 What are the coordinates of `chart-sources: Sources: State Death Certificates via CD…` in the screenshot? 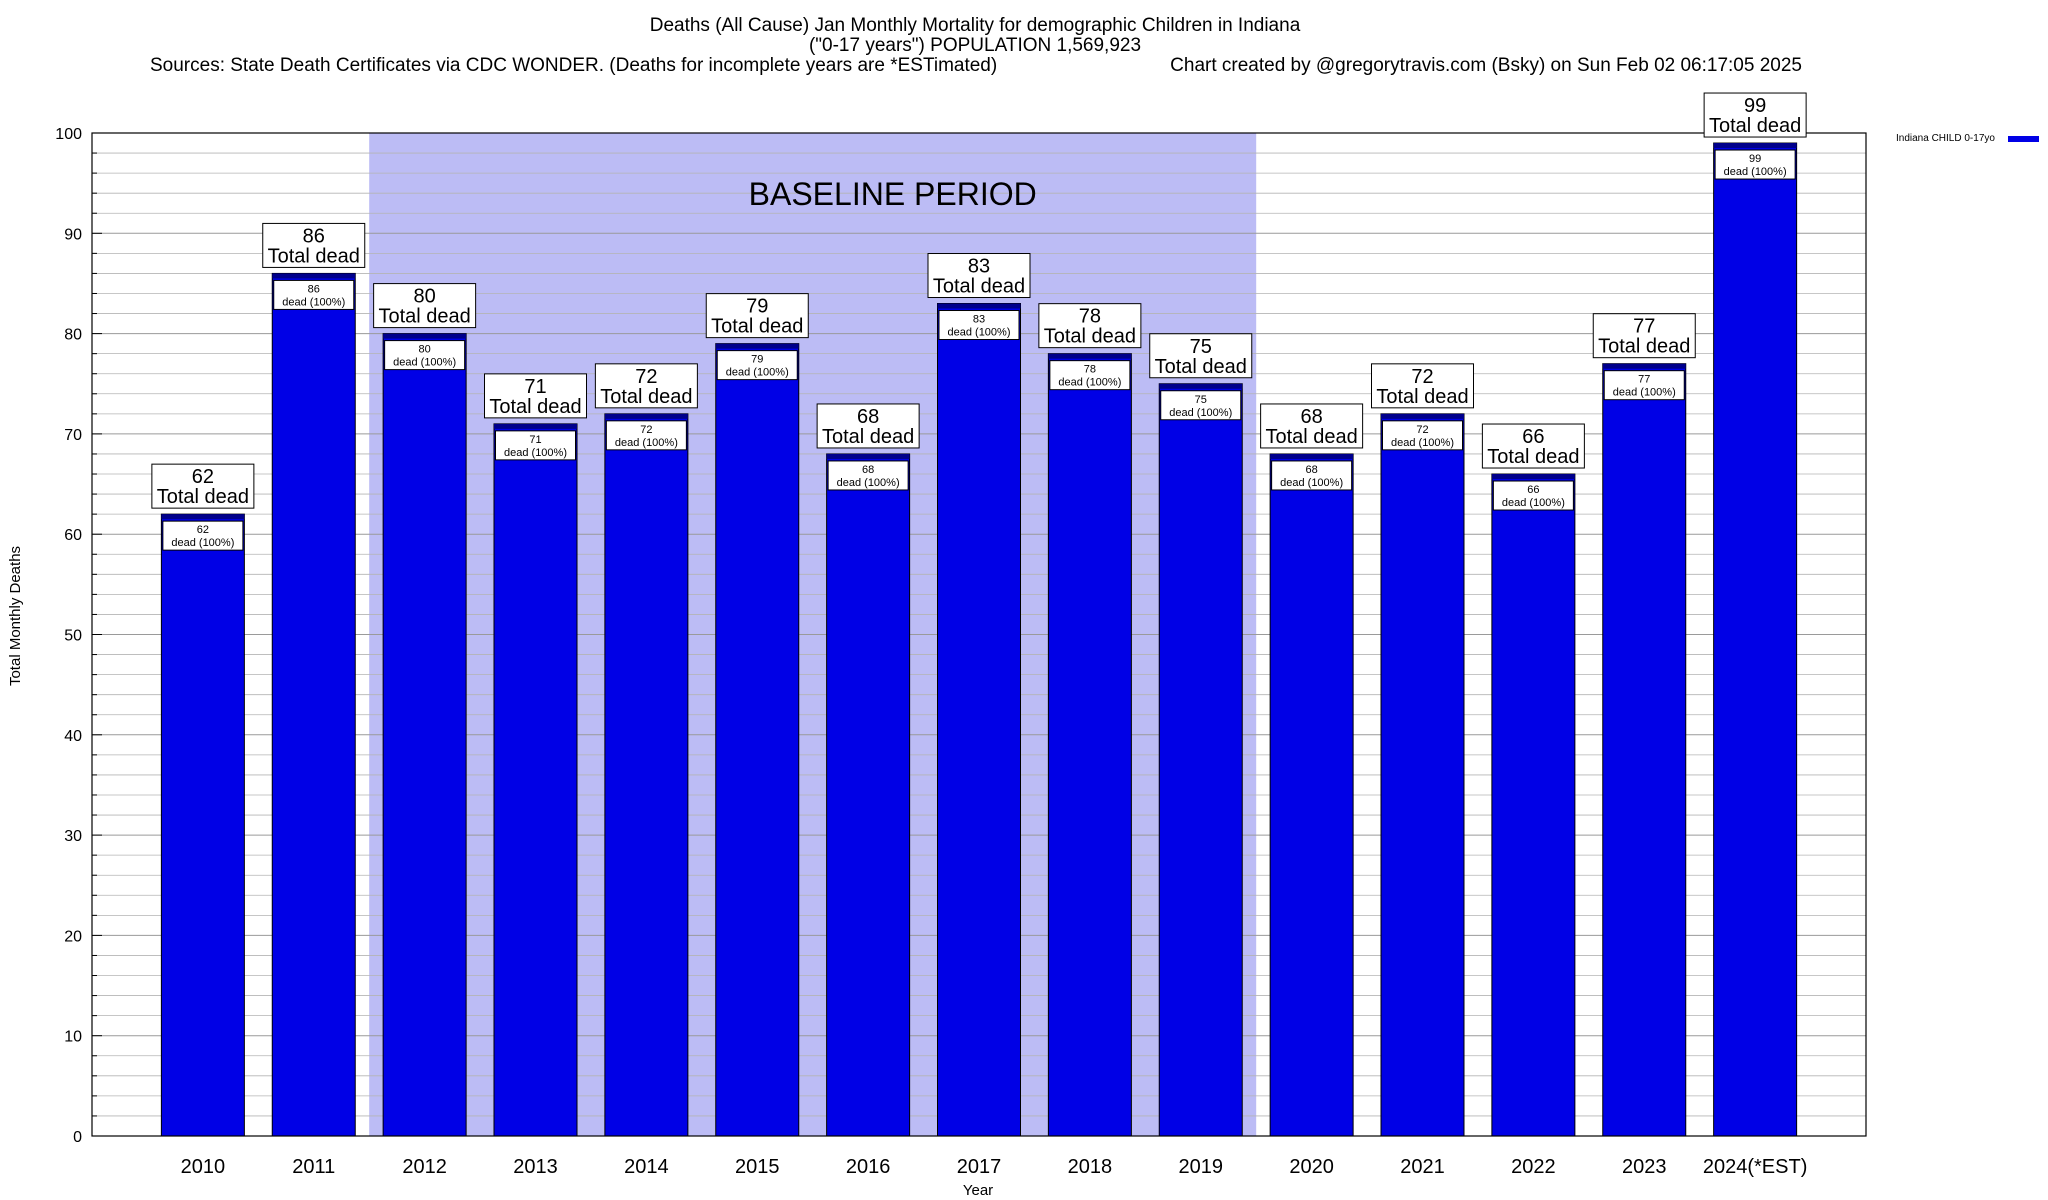 It's located at (573, 65).